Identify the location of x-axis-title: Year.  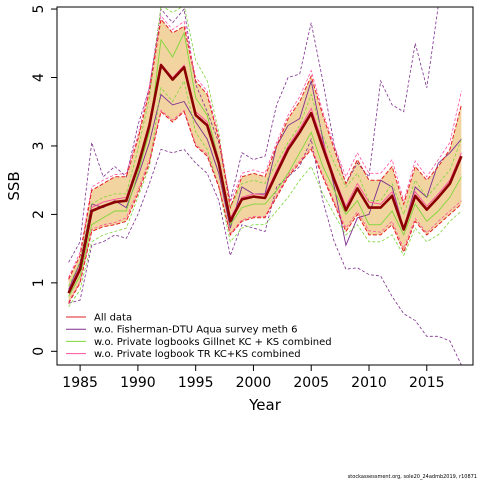
(265, 405).